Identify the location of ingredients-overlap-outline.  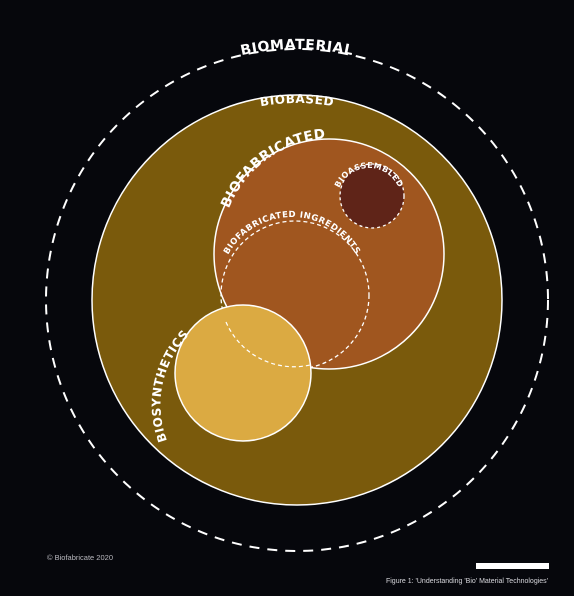
(268, 344).